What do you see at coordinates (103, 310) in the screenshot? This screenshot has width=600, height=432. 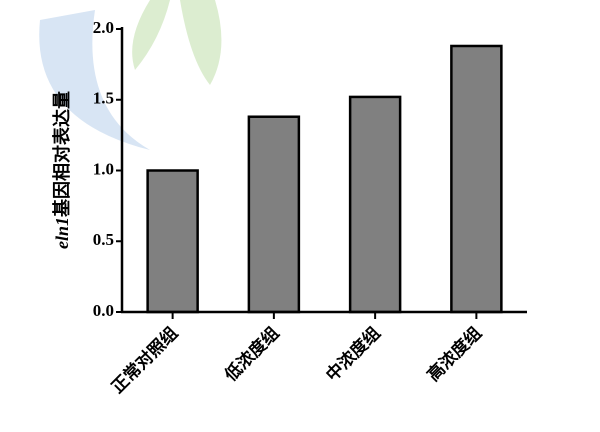 I see `y-tick-label: 0.0` at bounding box center [103, 310].